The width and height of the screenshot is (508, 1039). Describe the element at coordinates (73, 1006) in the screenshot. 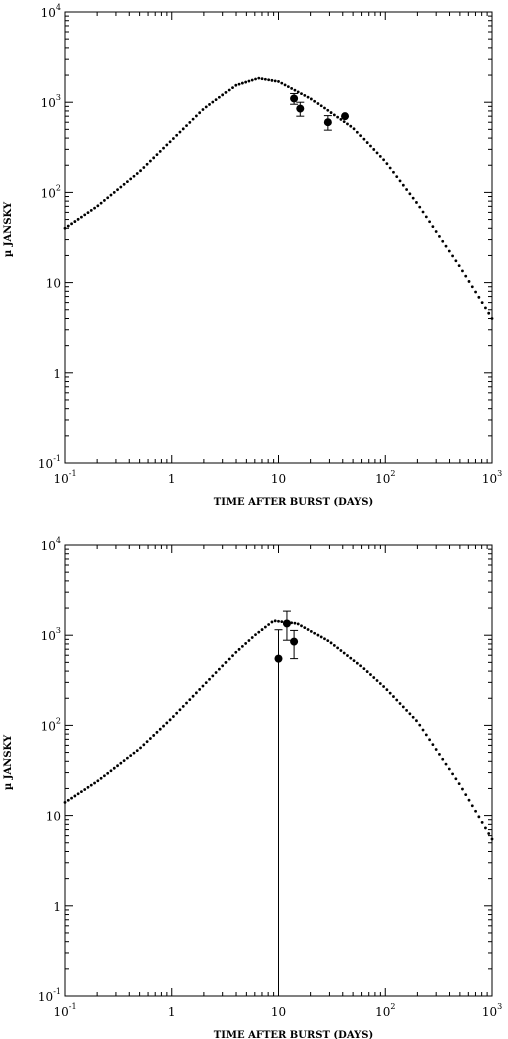

I see `x-tick-exponent: -1` at that location.